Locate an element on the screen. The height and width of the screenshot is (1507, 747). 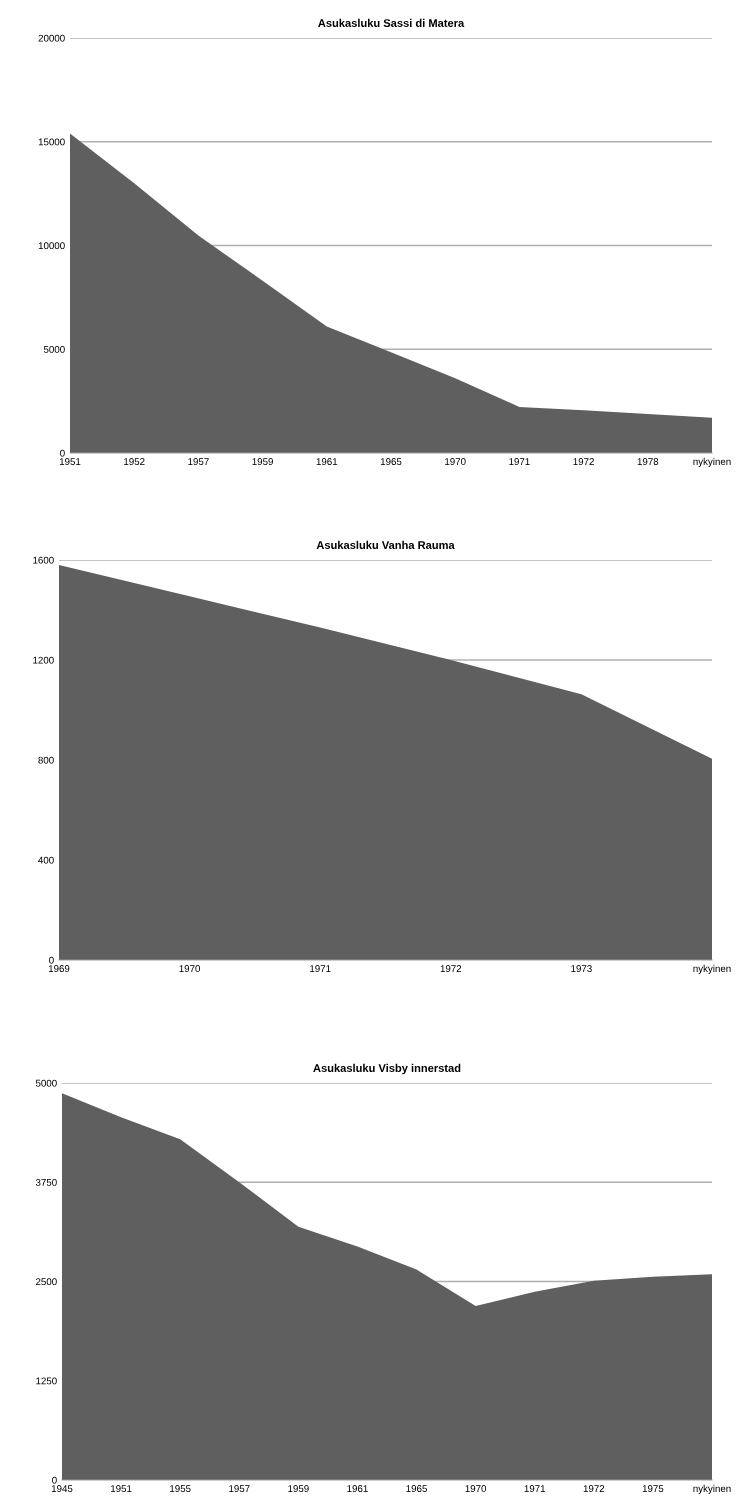
y-tick-label: 1200 is located at coordinates (43, 660).